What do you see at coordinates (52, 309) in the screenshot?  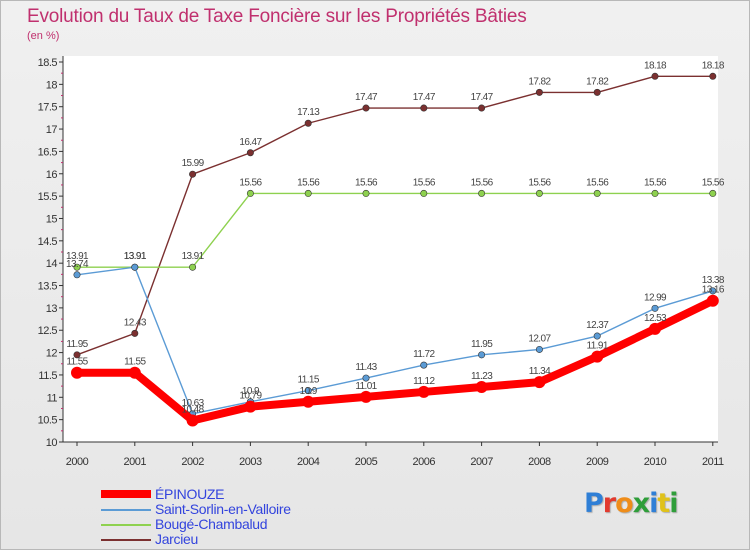 I see `y-tick-label: 13` at bounding box center [52, 309].